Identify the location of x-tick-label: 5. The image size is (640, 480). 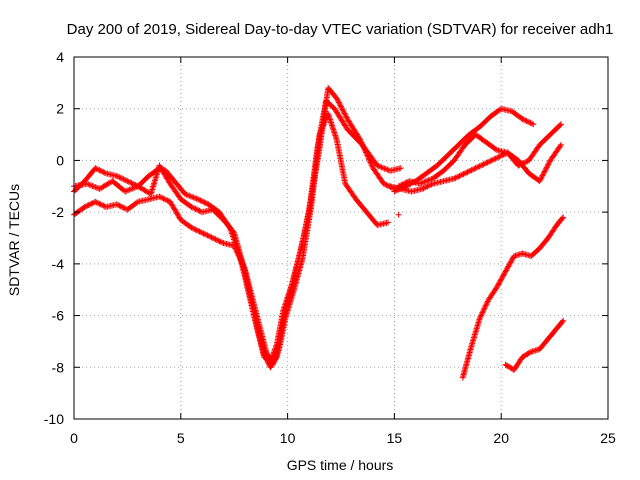
(181, 438).